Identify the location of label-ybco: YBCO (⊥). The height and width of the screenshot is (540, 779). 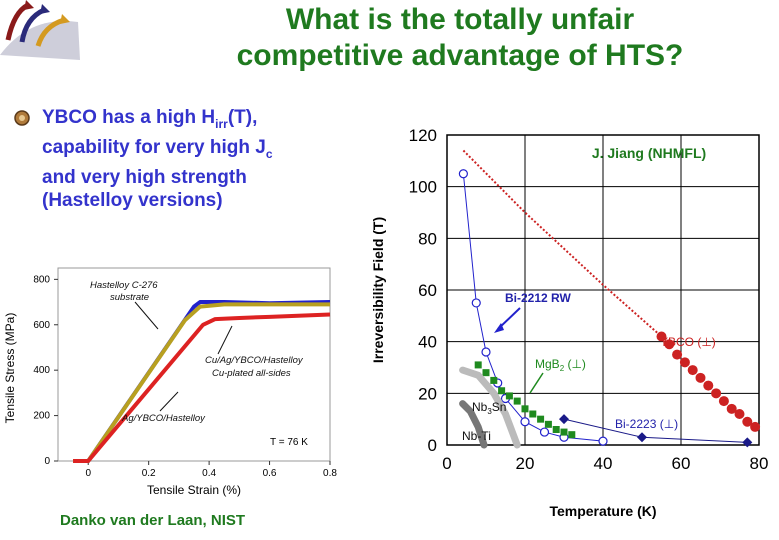
(688, 342).